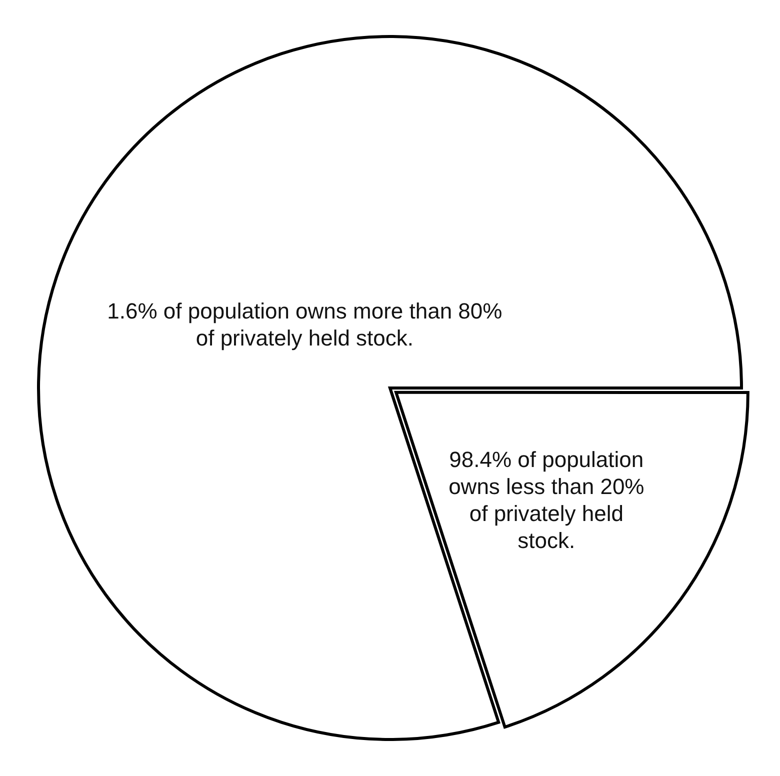 Image resolution: width=780 pixels, height=776 pixels. I want to click on slice-label: 1.6% of population owns more than 80% of privately held stock., so click(304, 324).